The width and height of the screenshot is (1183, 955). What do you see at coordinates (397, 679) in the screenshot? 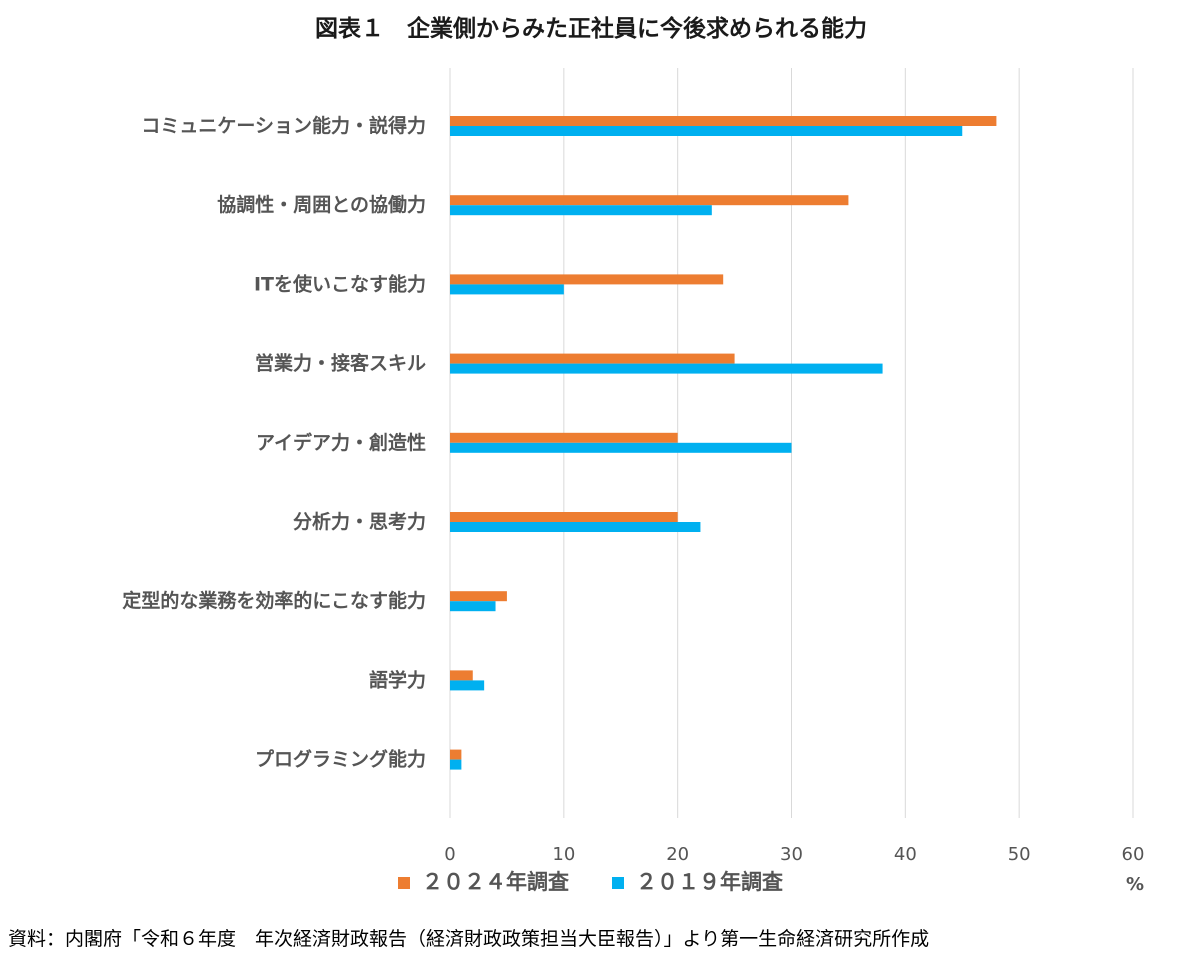
I see `category-label: 語学力` at bounding box center [397, 679].